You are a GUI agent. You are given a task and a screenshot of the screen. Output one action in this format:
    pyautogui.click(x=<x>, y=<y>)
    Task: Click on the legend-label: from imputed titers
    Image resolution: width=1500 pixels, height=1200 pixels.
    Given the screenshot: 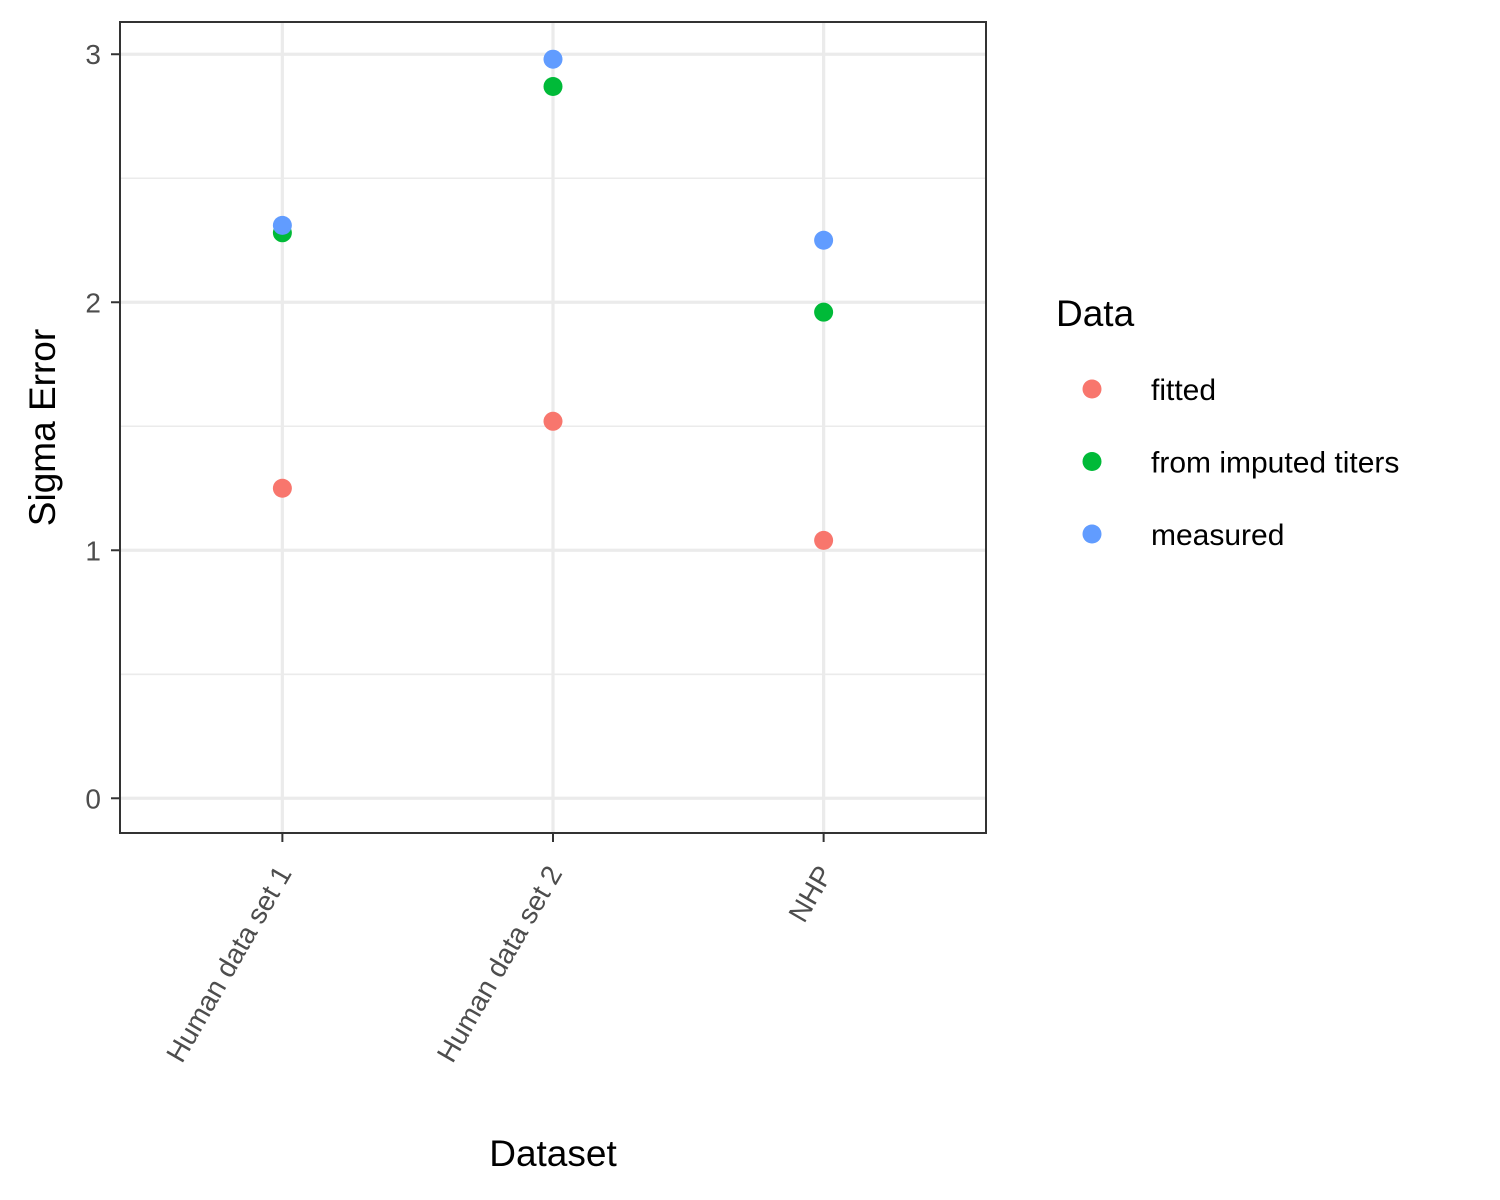 What is the action you would take?
    pyautogui.click(x=1275, y=463)
    